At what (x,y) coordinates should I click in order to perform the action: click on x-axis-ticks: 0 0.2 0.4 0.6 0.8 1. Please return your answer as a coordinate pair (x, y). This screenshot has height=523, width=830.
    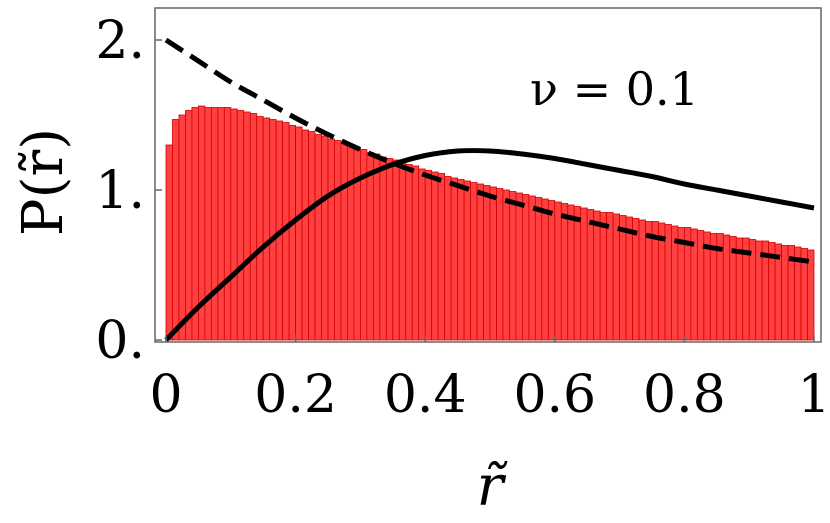
    Looking at the image, I should click on (489, 380).